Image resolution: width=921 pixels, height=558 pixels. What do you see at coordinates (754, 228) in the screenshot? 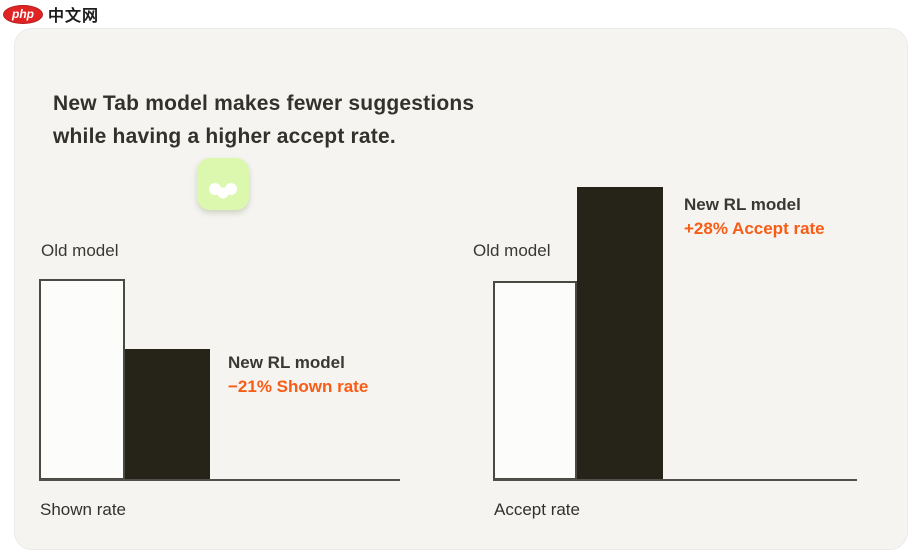
I see `annotation-change-label-accept: +28% Accept rate` at bounding box center [754, 228].